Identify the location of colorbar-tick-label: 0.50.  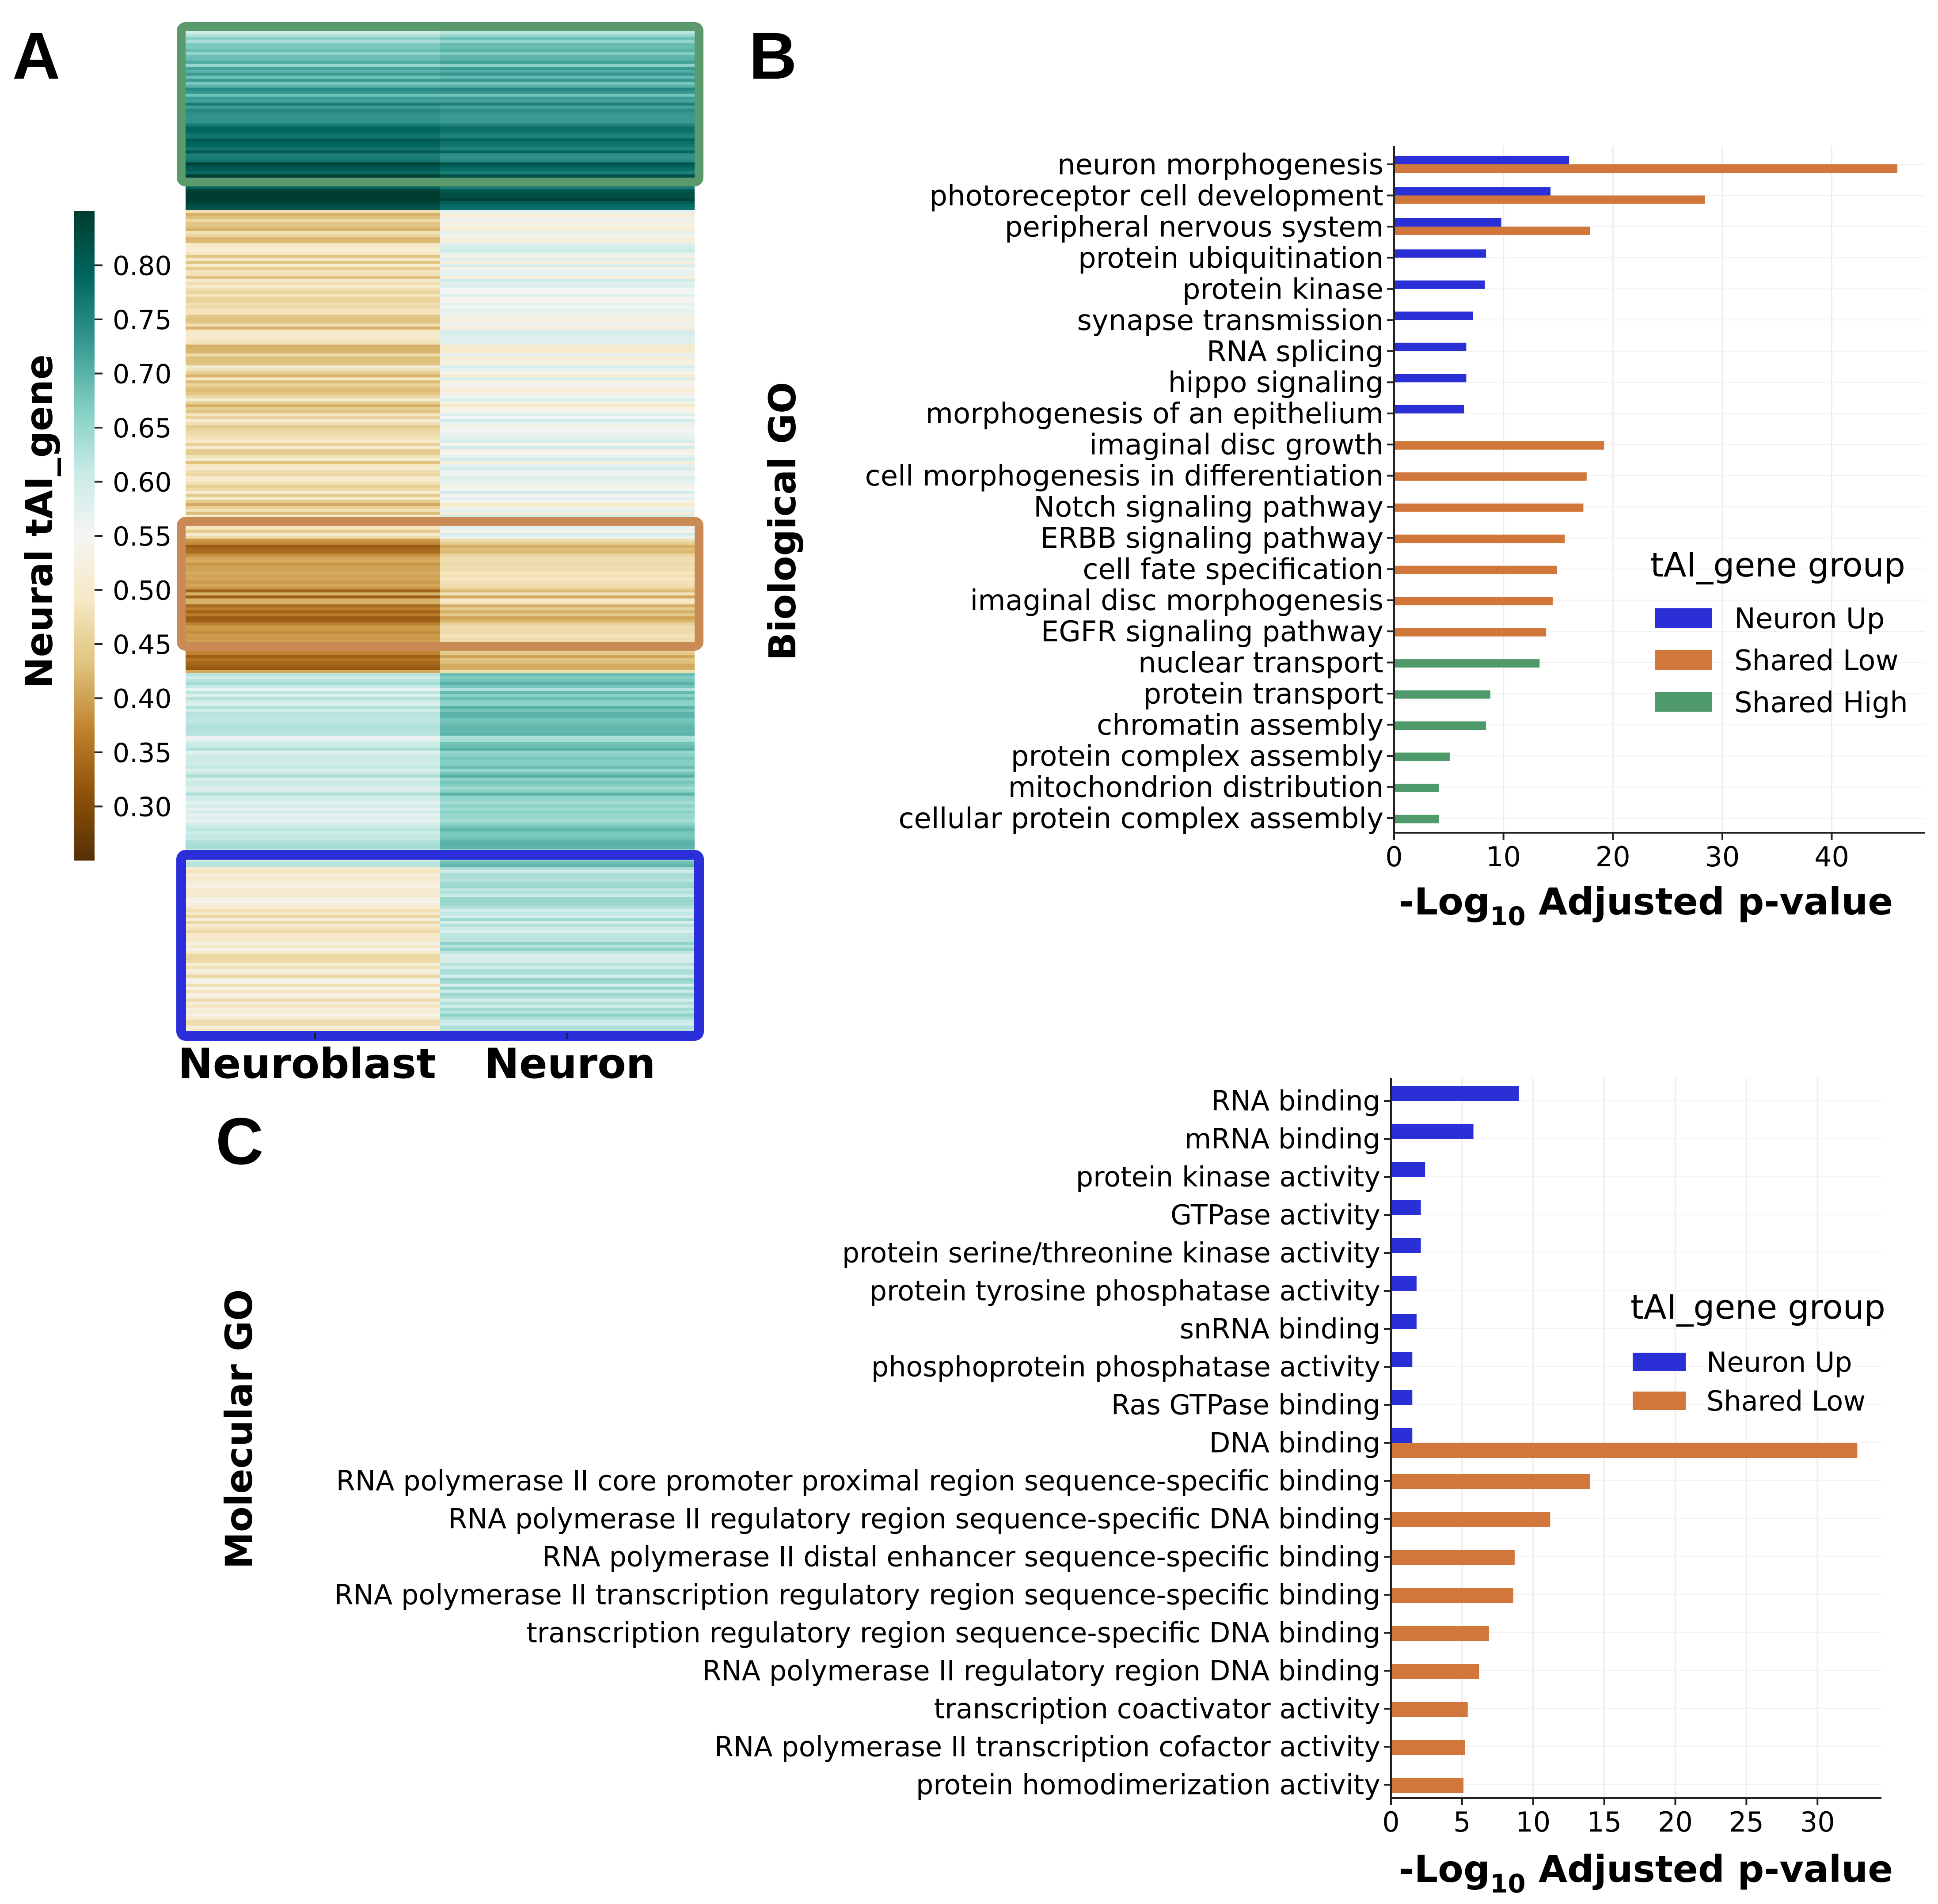
(142, 591).